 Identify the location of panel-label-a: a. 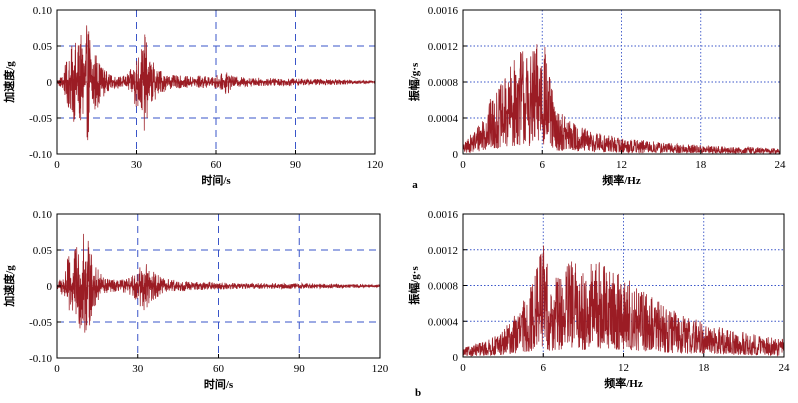
(415, 185).